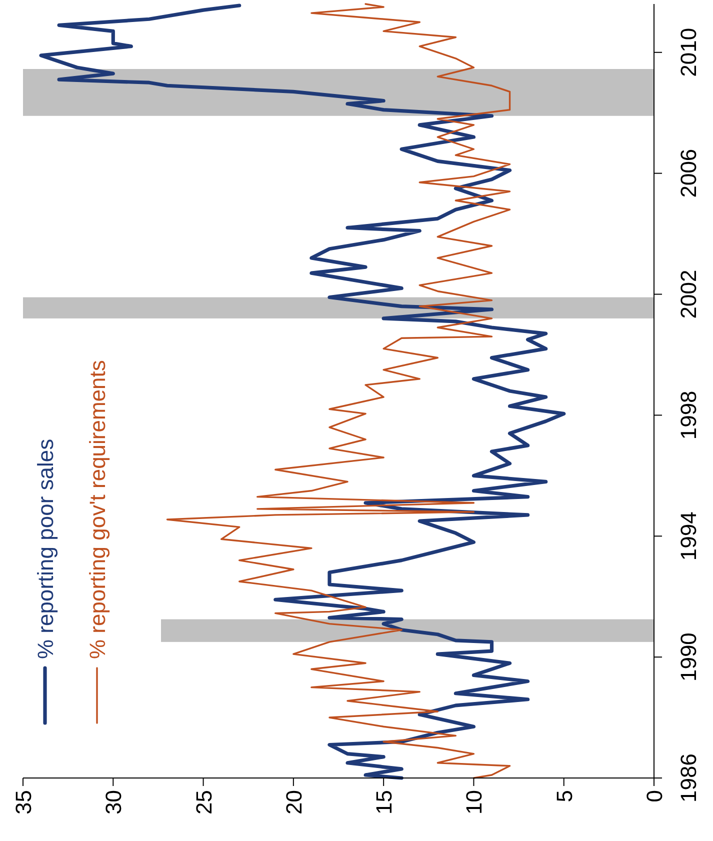 The height and width of the screenshot is (841, 713). What do you see at coordinates (113, 802) in the screenshot?
I see `x-tick-label: 30` at bounding box center [113, 802].